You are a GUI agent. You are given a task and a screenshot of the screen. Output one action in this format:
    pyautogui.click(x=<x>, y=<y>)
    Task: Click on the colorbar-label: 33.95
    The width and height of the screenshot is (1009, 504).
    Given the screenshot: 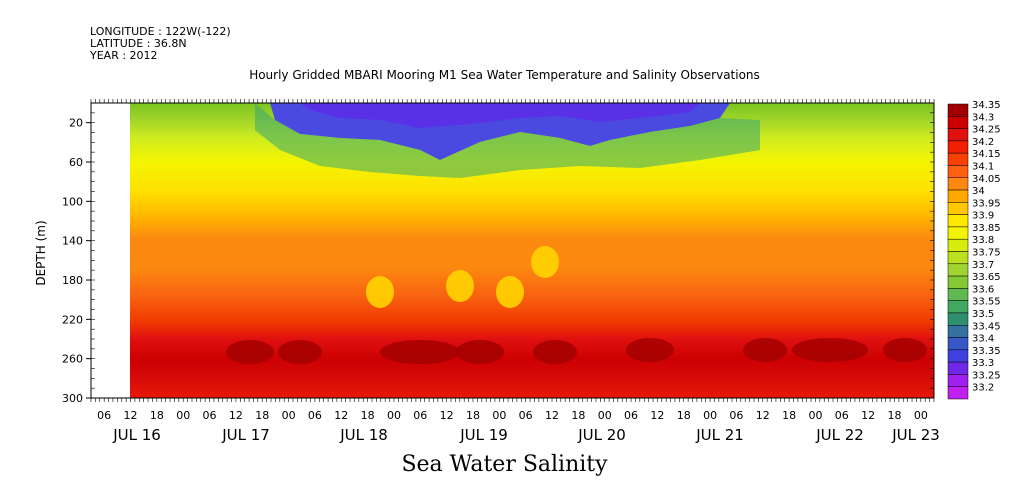 What is the action you would take?
    pyautogui.click(x=986, y=203)
    